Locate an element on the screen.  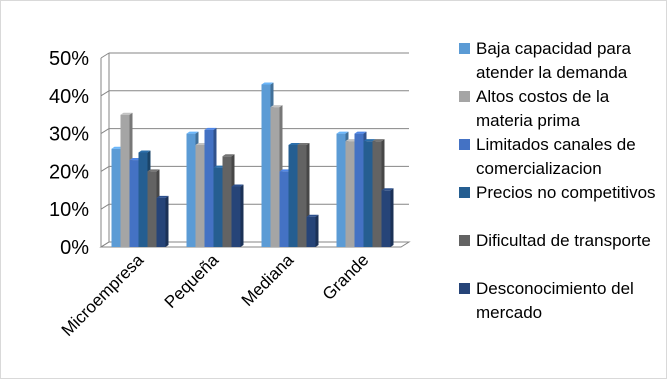
bar-grande-5-top is located at coordinates (378, 140).